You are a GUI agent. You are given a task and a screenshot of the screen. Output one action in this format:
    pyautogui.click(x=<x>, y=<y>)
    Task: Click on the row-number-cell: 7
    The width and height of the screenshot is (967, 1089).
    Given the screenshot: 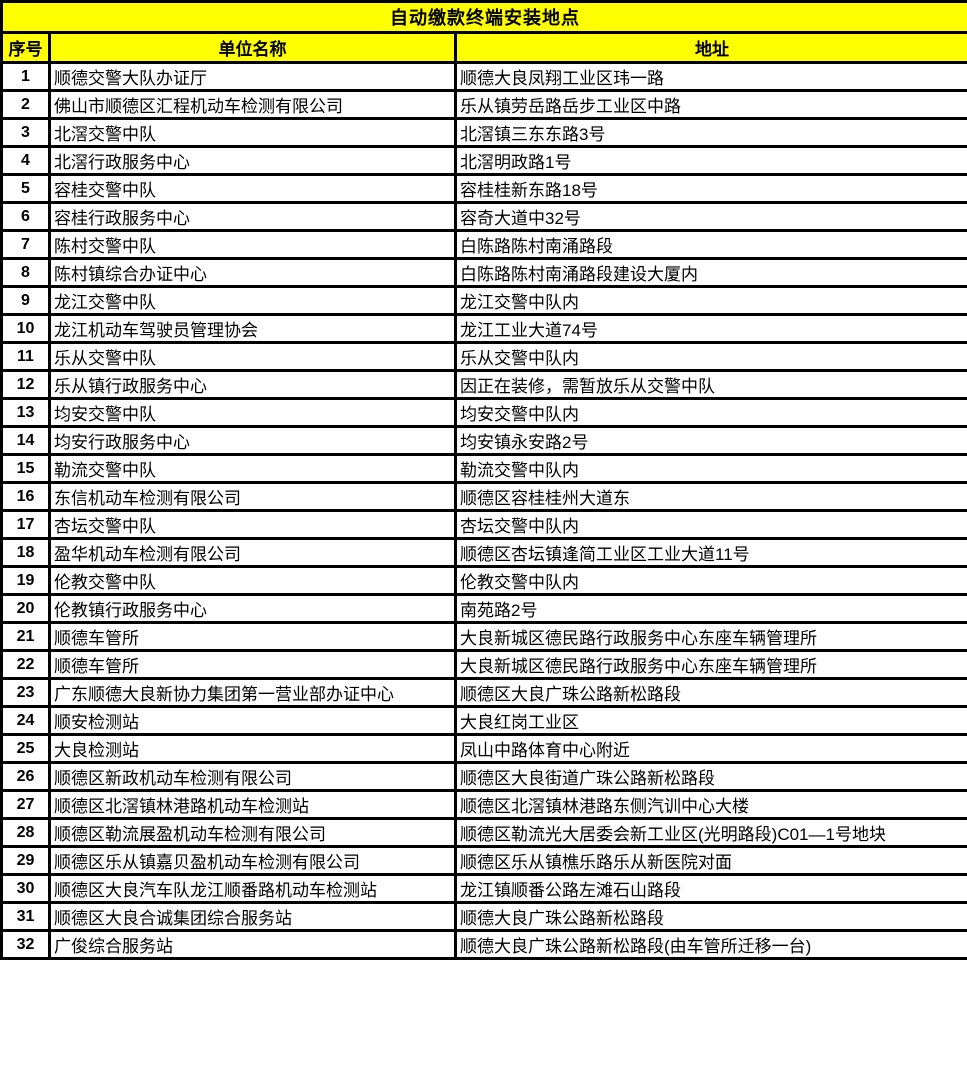 What is the action you would take?
    pyautogui.click(x=25, y=244)
    